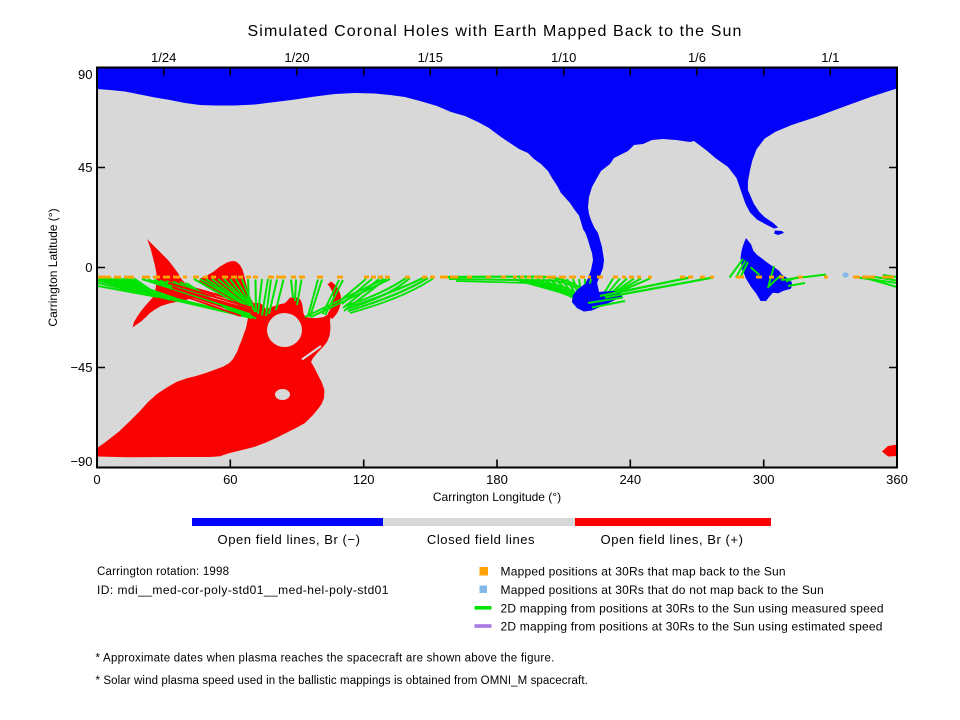 This screenshot has width=960, height=720. Describe the element at coordinates (481, 539) in the screenshot. I see `svg-text: Closed field lines` at that location.